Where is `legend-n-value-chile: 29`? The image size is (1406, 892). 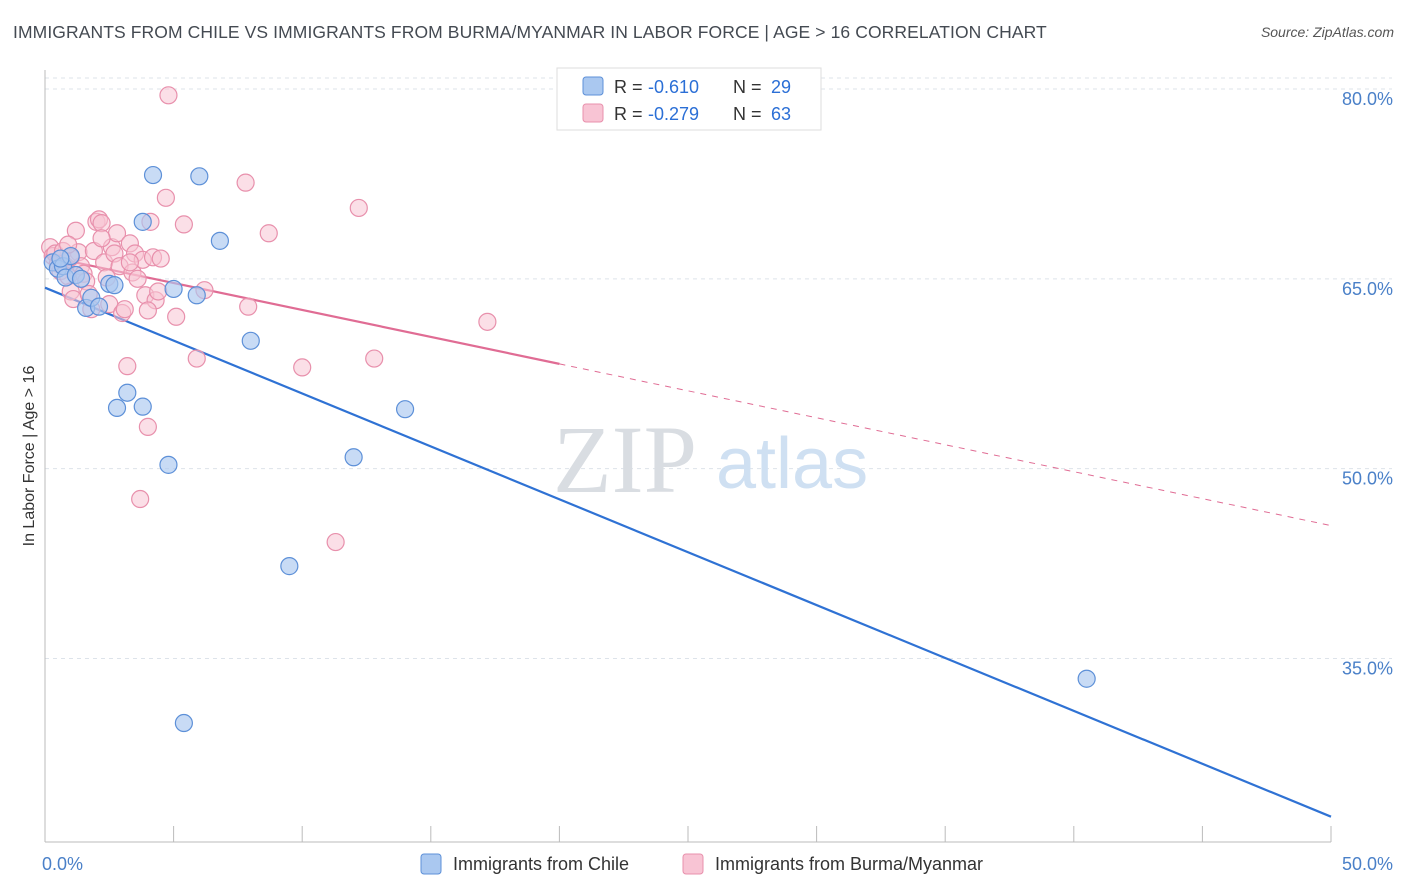
legend-n-value-chile: 29 is located at coordinates (781, 87).